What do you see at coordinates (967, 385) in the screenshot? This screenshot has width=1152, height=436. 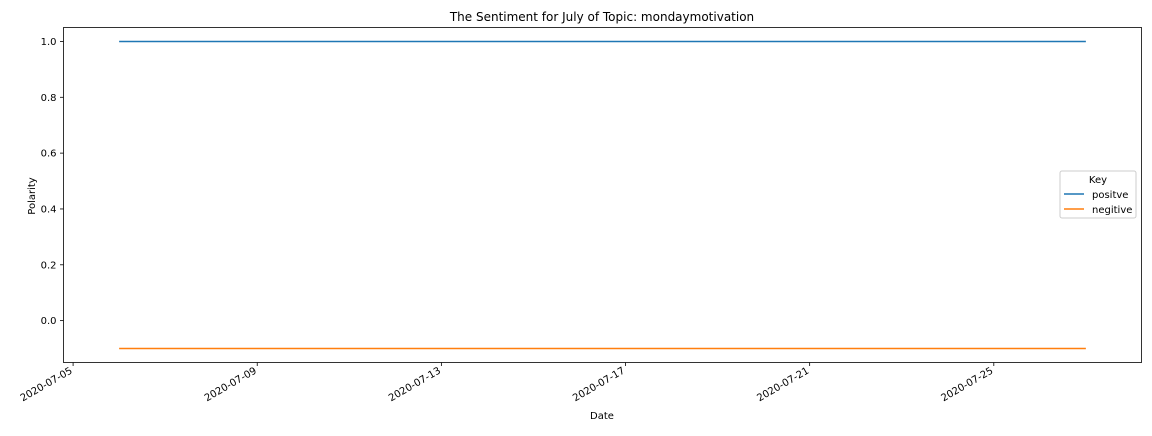 I see `x-tick-label: 2020-07-25` at bounding box center [967, 385].